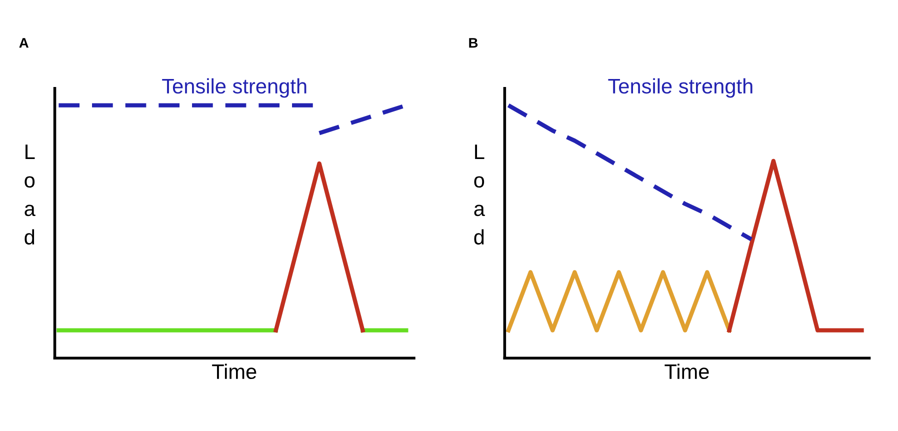 Image resolution: width=898 pixels, height=431 pixels. I want to click on series-label: Tensile strength, so click(234, 88).